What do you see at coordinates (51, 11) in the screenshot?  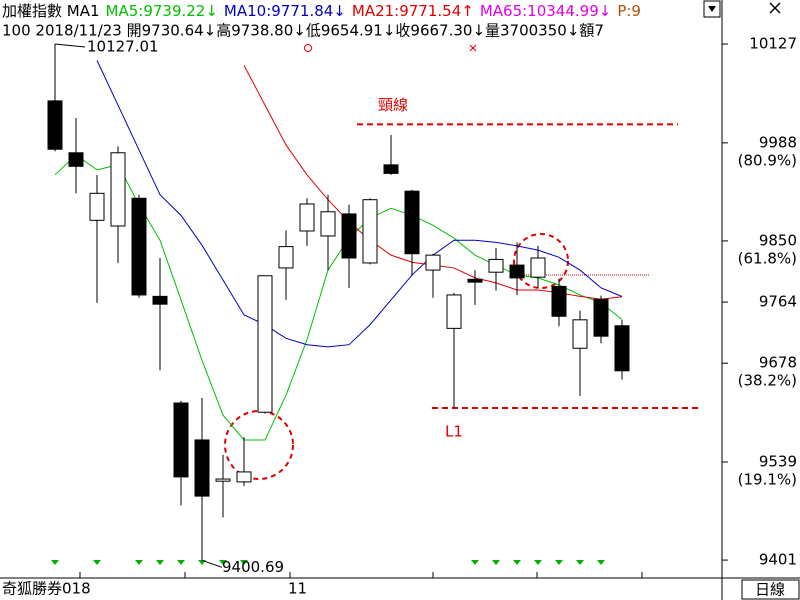 I see `index-name: 加權指數 MA1` at bounding box center [51, 11].